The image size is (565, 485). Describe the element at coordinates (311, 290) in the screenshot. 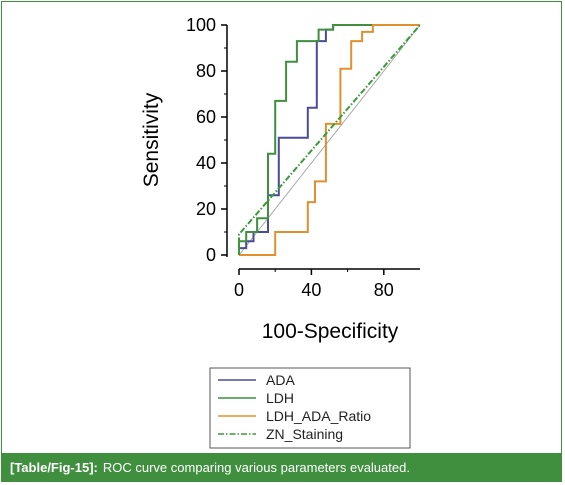

I see `x-tick-label: 40` at that location.